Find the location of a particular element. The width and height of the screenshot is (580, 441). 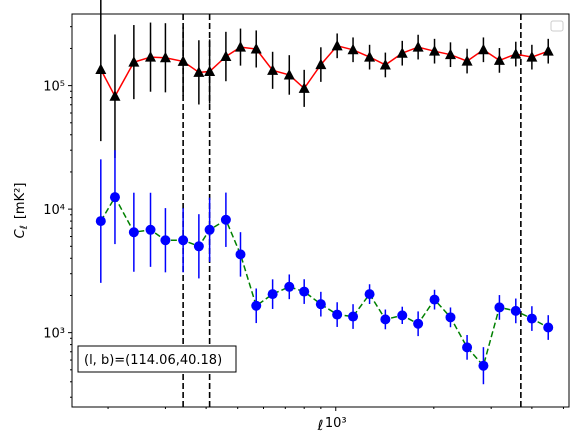

y-axis-label: Cℓ [mK²] is located at coordinates (21, 211).